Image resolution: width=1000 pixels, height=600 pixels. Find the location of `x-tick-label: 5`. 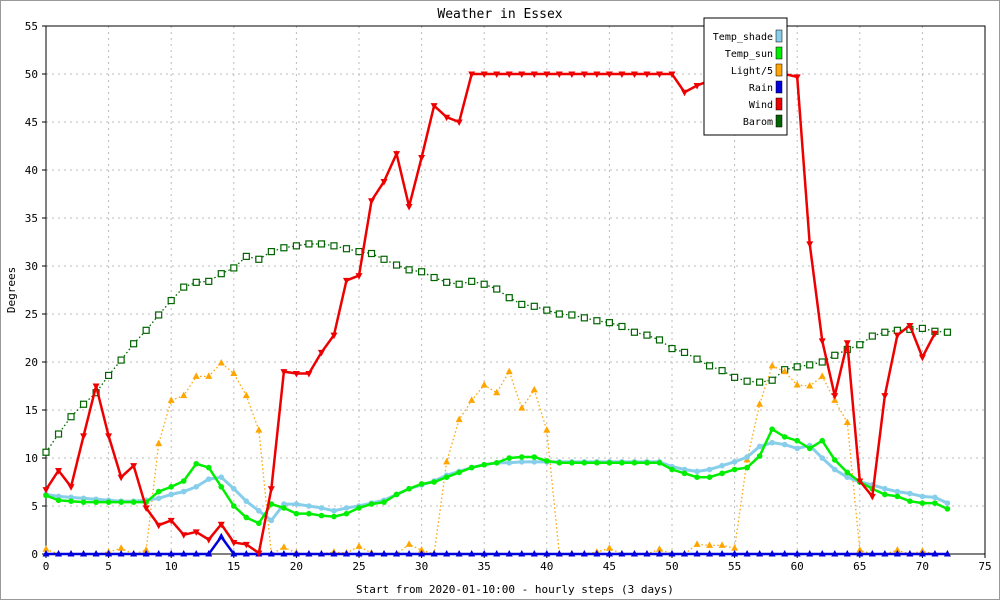

x-tick-label: 5 is located at coordinates (108, 566).